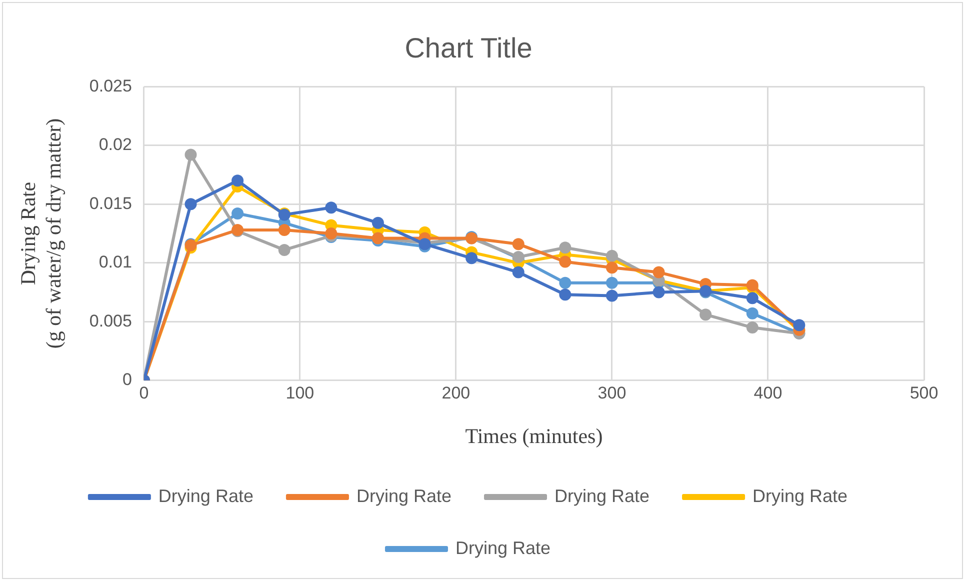 The width and height of the screenshot is (965, 581). What do you see at coordinates (110, 320) in the screenshot?
I see `y-tick-label: 0.005` at bounding box center [110, 320].